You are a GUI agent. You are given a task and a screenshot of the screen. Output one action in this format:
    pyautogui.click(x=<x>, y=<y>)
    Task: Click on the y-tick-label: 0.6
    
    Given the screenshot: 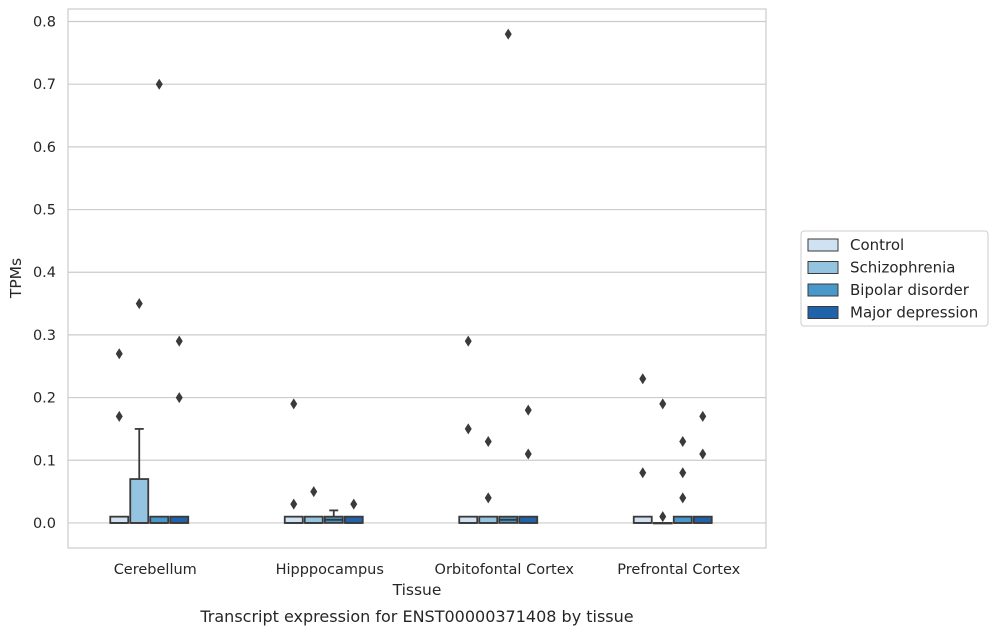 What is the action you would take?
    pyautogui.click(x=44, y=148)
    